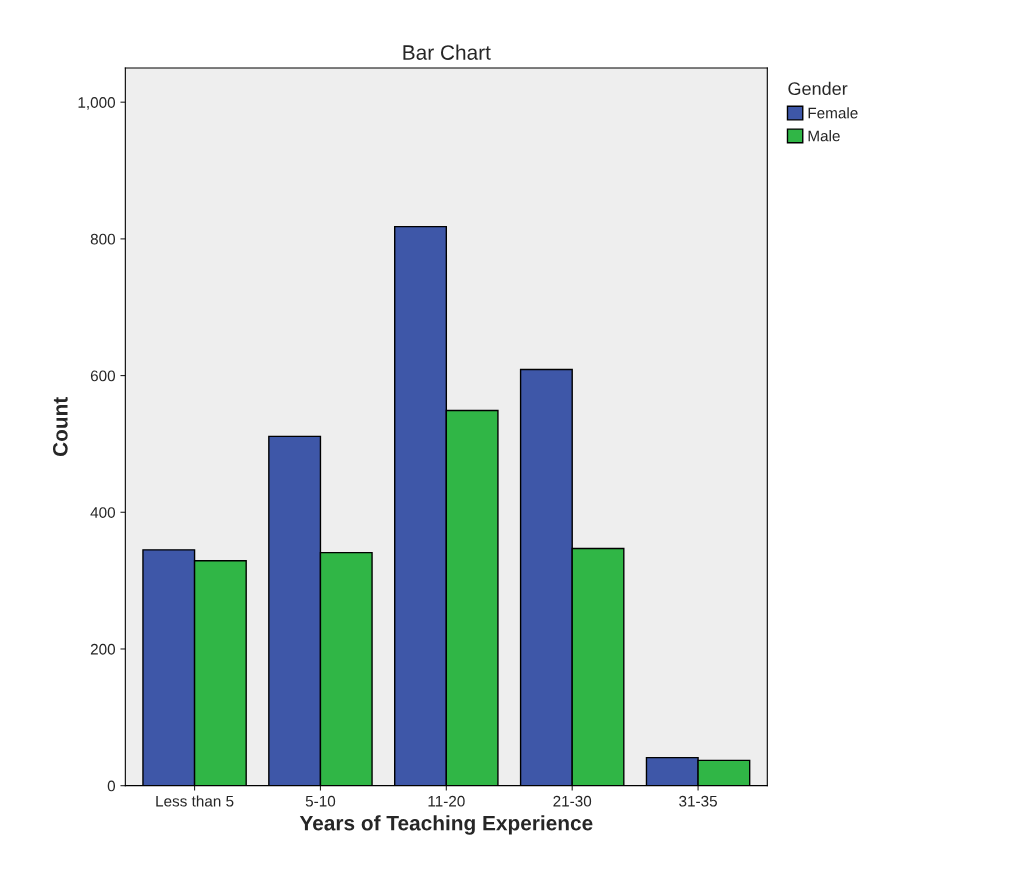  What do you see at coordinates (446, 825) in the screenshot?
I see `x-axis-title: Years of Teaching Experience` at bounding box center [446, 825].